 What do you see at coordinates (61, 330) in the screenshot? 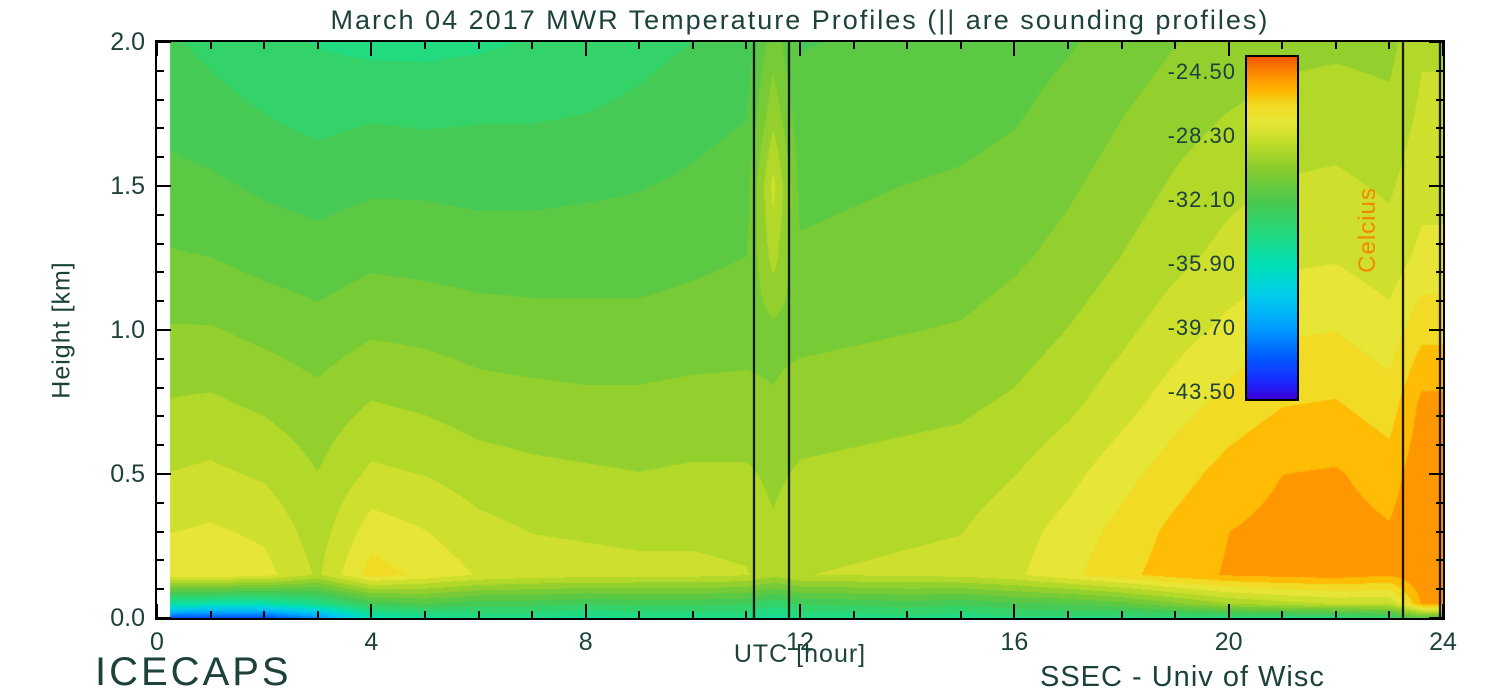
I see `y-axis-title: Height [km]` at bounding box center [61, 330].